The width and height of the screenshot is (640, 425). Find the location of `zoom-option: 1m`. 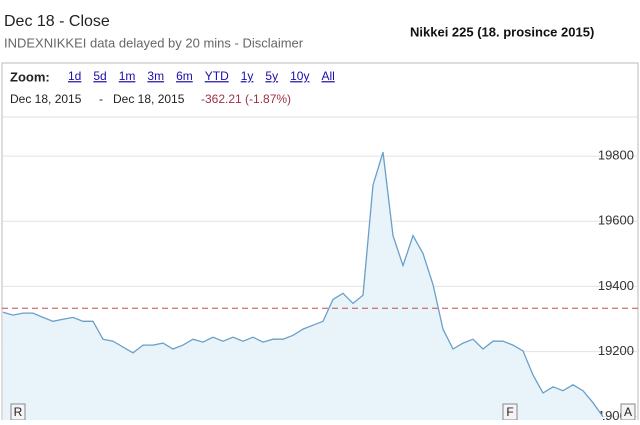

zoom-option: 1m is located at coordinates (127, 76).